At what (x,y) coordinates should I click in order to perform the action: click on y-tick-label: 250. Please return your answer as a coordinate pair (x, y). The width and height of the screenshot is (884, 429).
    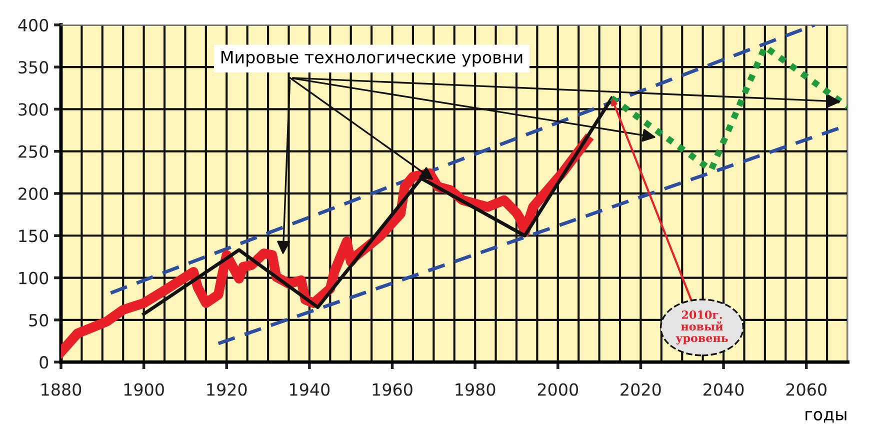
    Looking at the image, I should click on (33, 151).